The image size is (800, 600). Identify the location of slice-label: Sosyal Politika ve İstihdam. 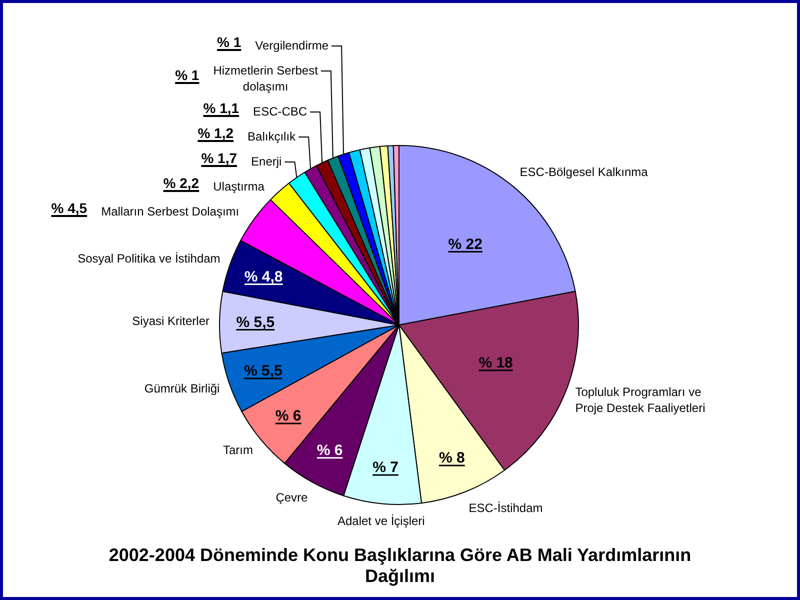
(149, 259).